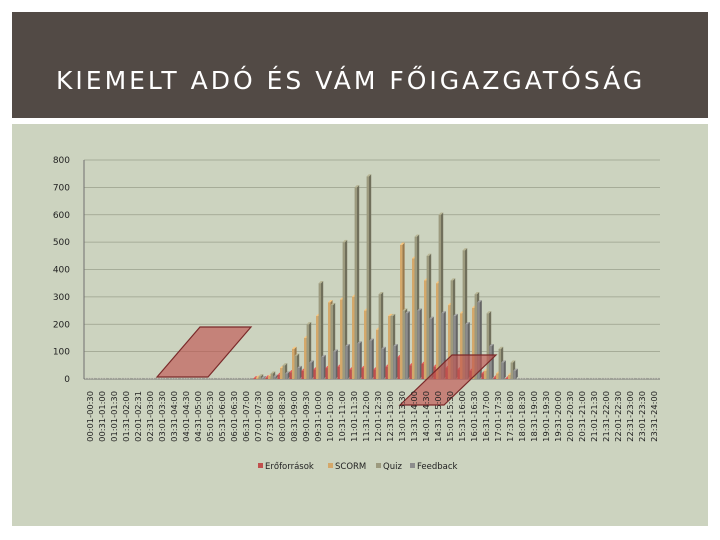  What do you see at coordinates (510, 416) in the screenshot?
I see `x-tick-label: 17:31-18:00` at bounding box center [510, 416].